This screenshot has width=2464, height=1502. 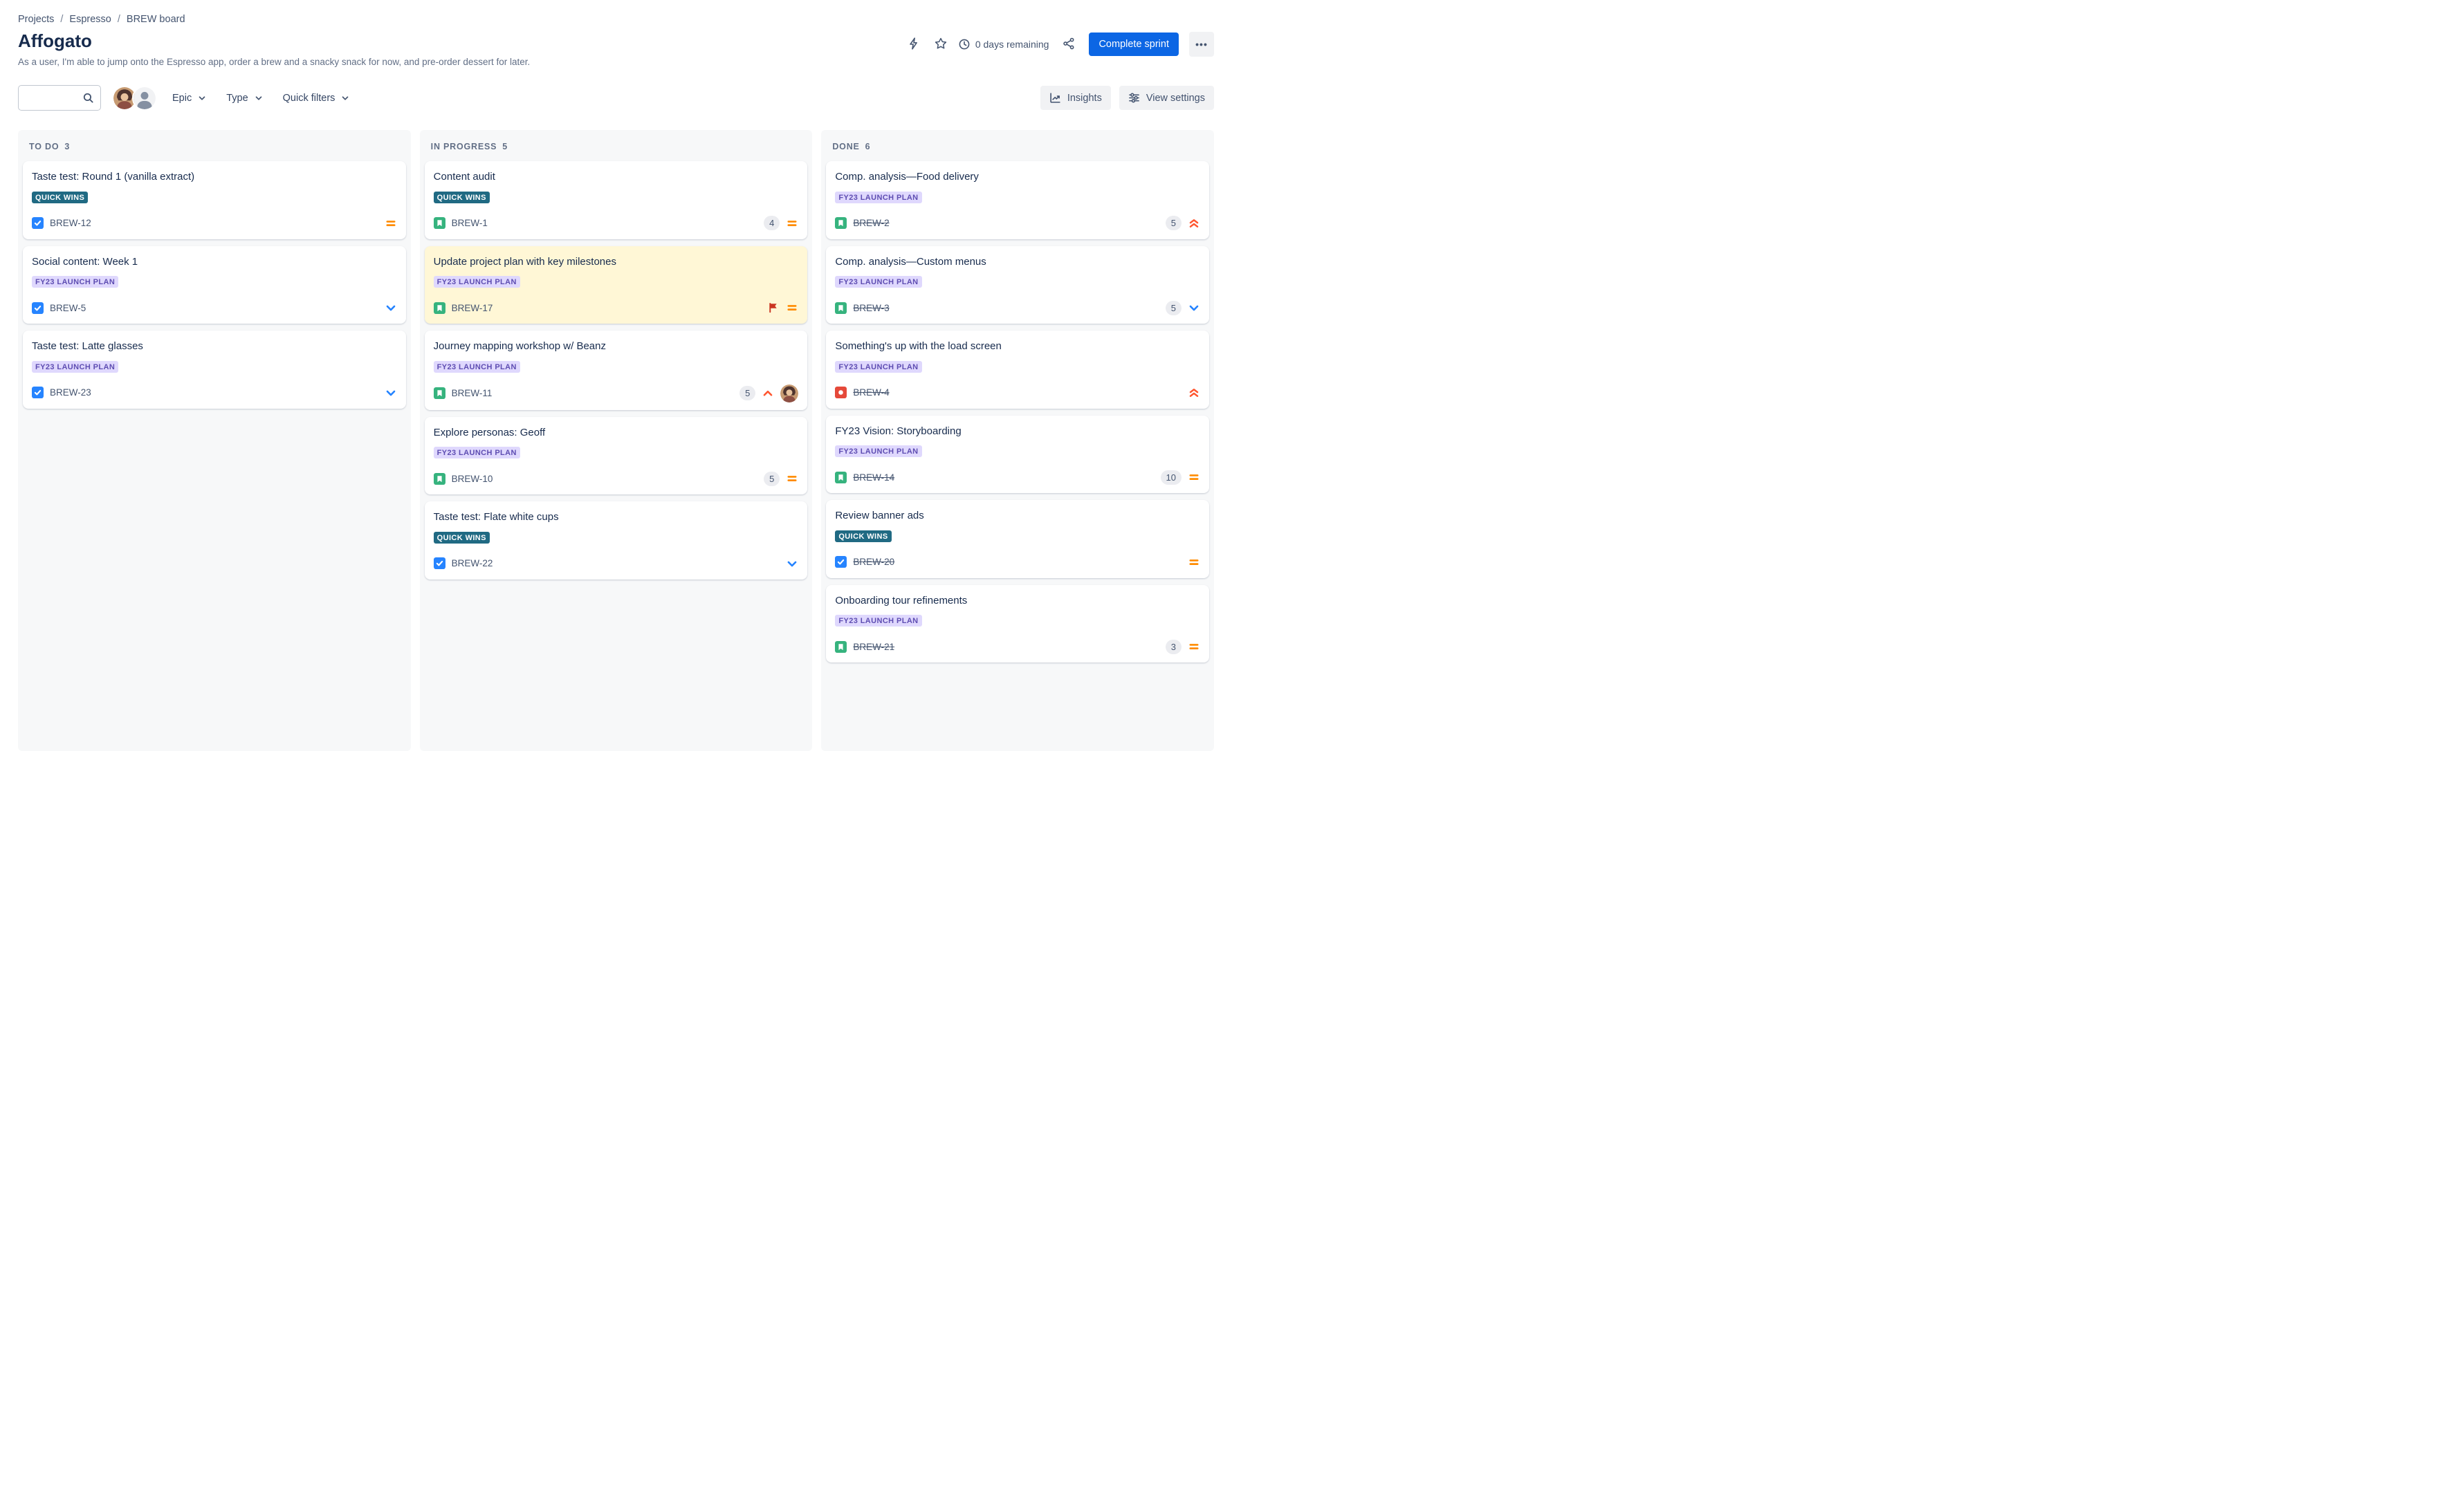 I want to click on share-button, so click(x=1068, y=44).